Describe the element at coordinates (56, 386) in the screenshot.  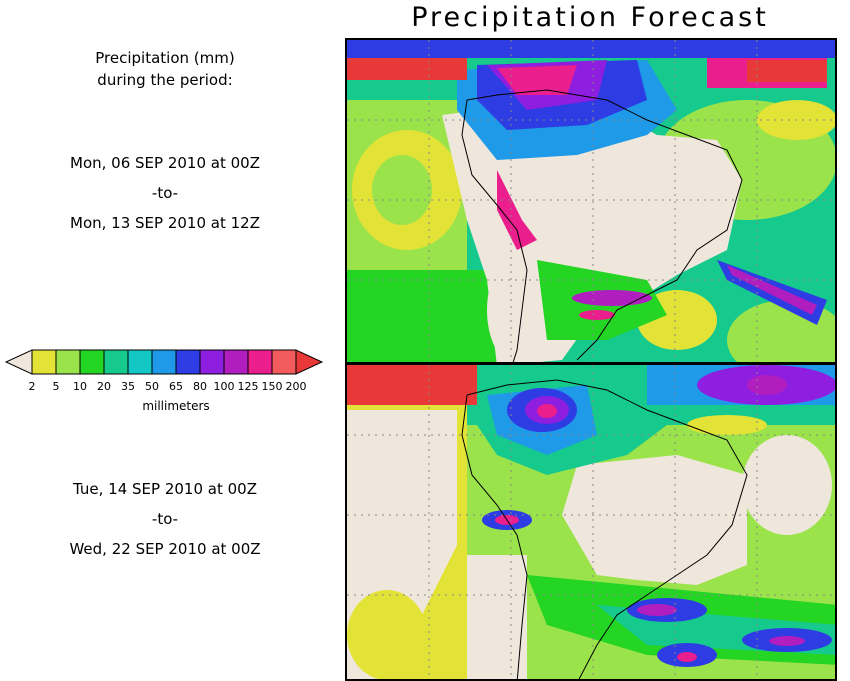
I see `legend-tick-label: 5` at that location.